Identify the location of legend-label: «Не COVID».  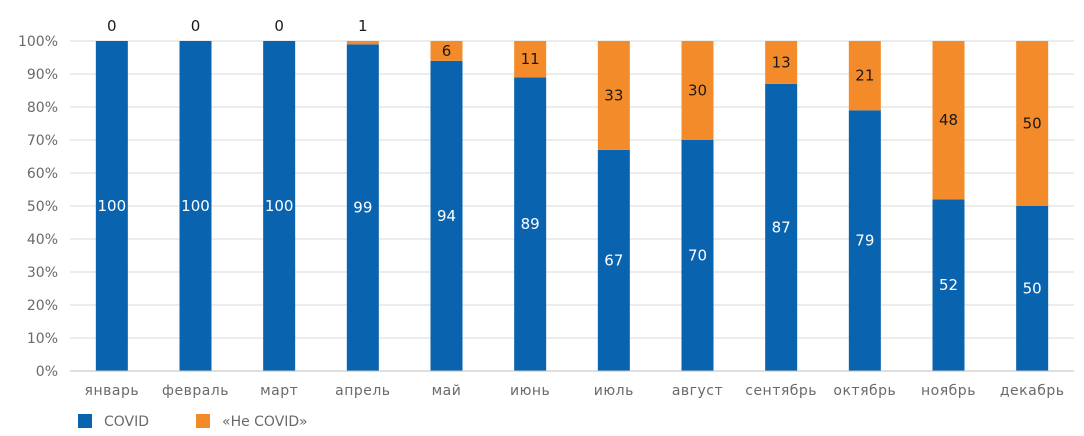
(265, 422).